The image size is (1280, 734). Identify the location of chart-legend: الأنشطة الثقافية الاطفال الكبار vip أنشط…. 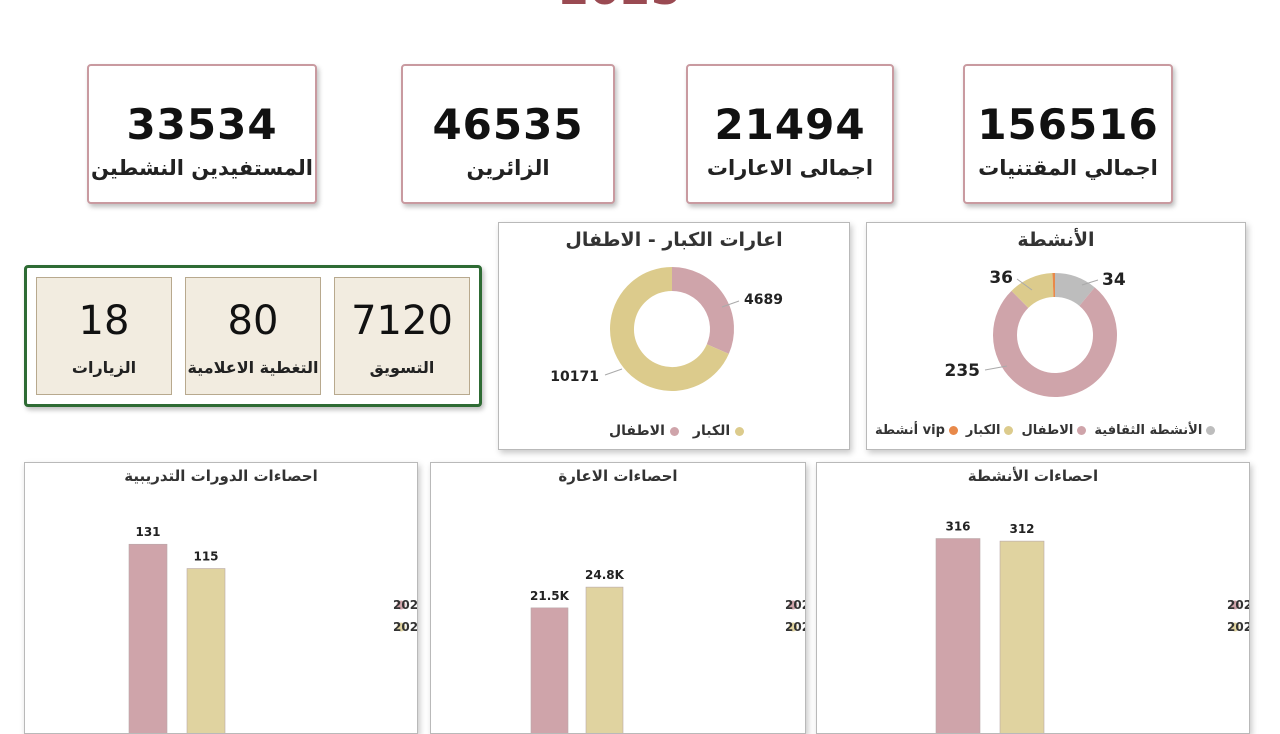
(1045, 430).